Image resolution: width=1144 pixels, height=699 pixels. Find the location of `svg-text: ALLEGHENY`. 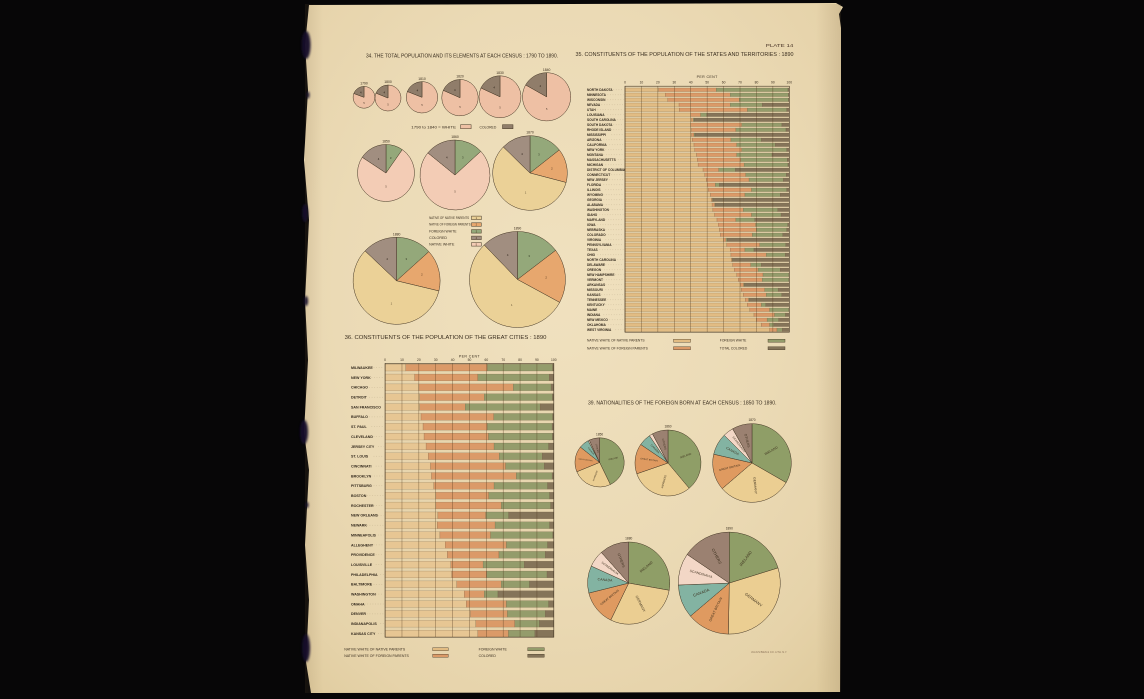

svg-text: ALLEGHENY is located at coordinates (362, 545).